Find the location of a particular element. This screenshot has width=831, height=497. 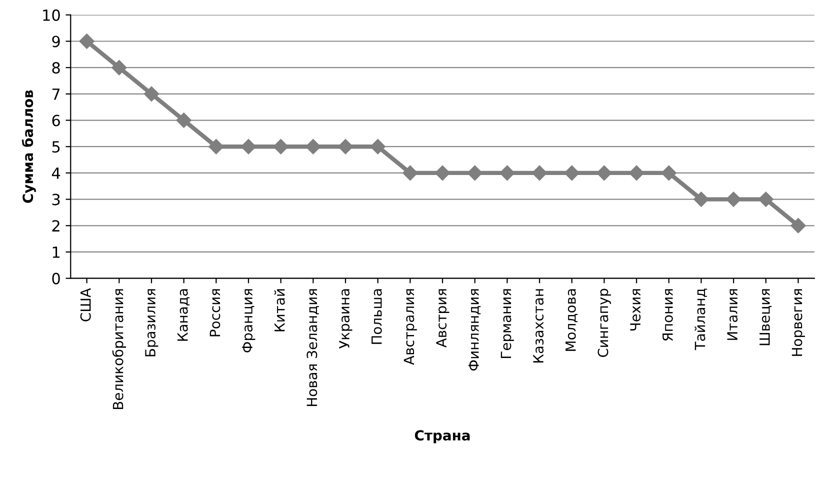

x-tick-label: Чехия is located at coordinates (635, 310).